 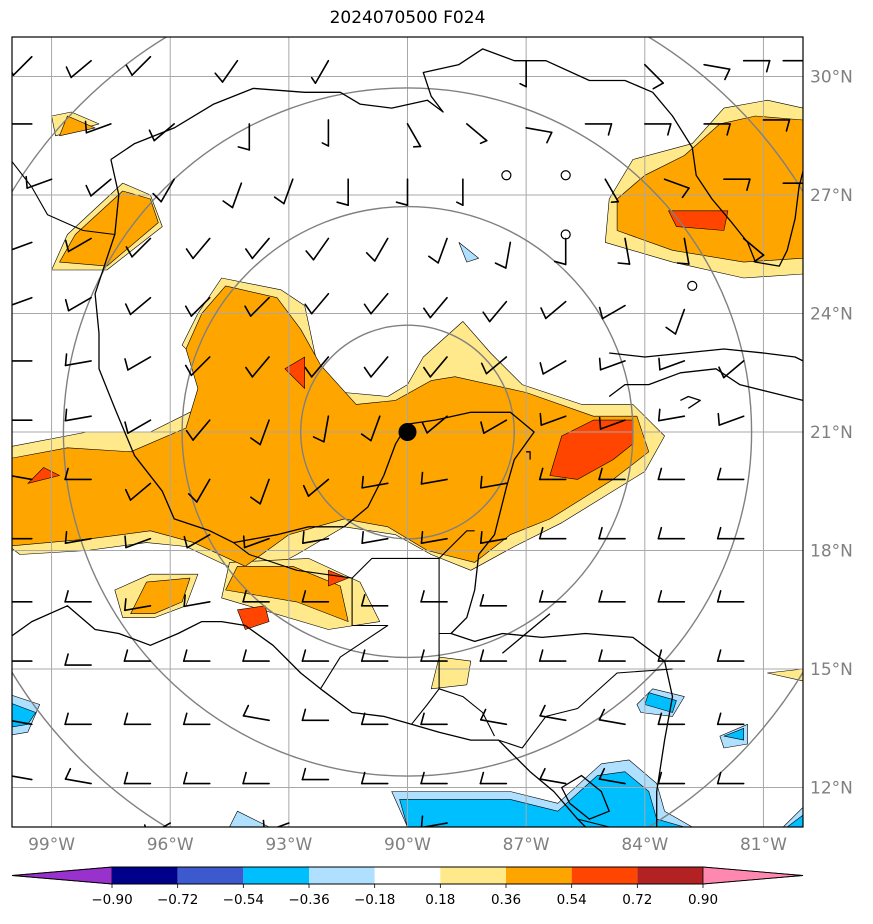 What do you see at coordinates (637, 900) in the screenshot?
I see `colorbar-tick-label: 0.72` at bounding box center [637, 900].